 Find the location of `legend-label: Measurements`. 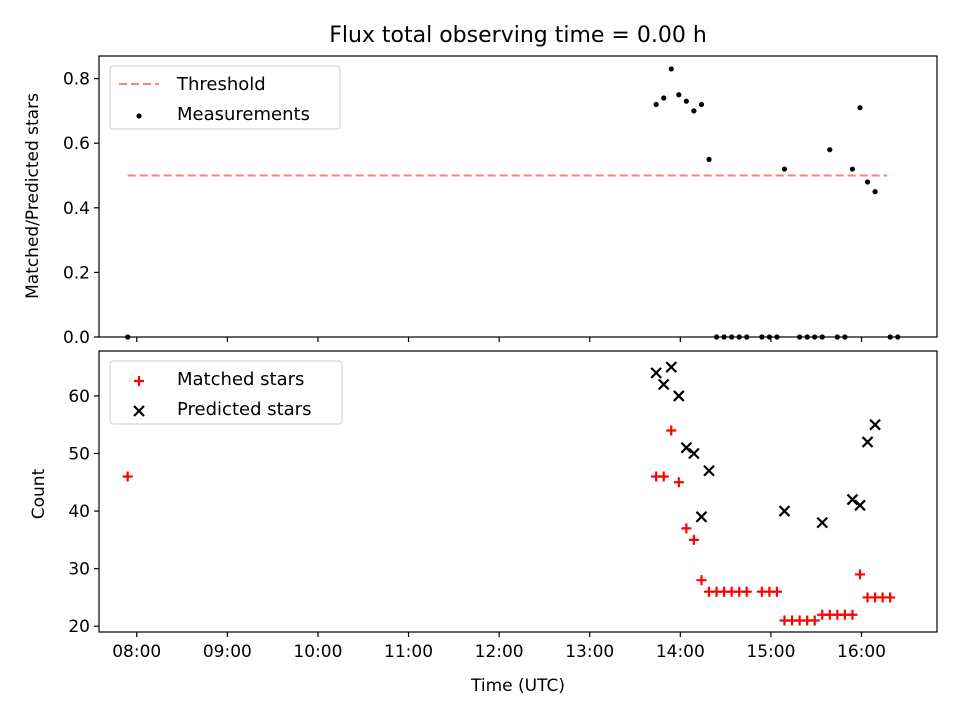

legend-label: Measurements is located at coordinates (243, 114).